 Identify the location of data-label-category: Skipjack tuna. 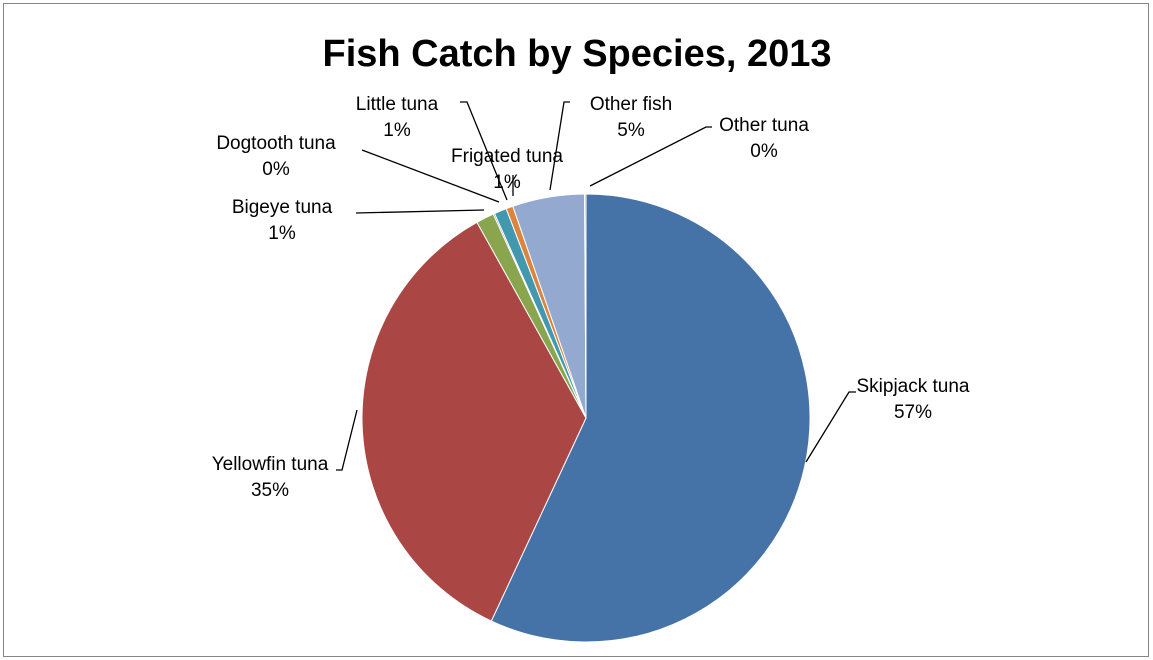
(912, 386).